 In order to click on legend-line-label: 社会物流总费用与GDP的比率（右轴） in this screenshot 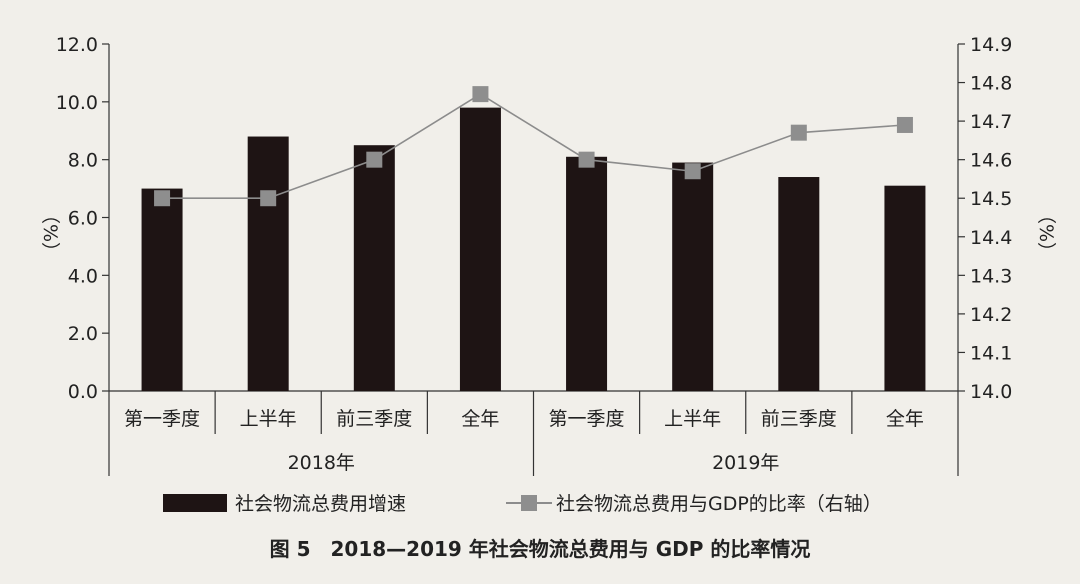, I will do `click(719, 504)`.